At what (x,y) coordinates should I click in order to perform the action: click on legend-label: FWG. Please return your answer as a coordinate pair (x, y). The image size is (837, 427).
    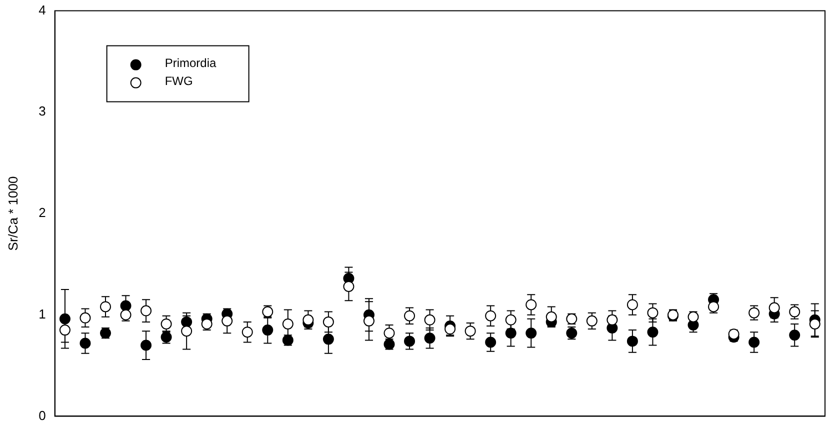
    Looking at the image, I should click on (178, 81).